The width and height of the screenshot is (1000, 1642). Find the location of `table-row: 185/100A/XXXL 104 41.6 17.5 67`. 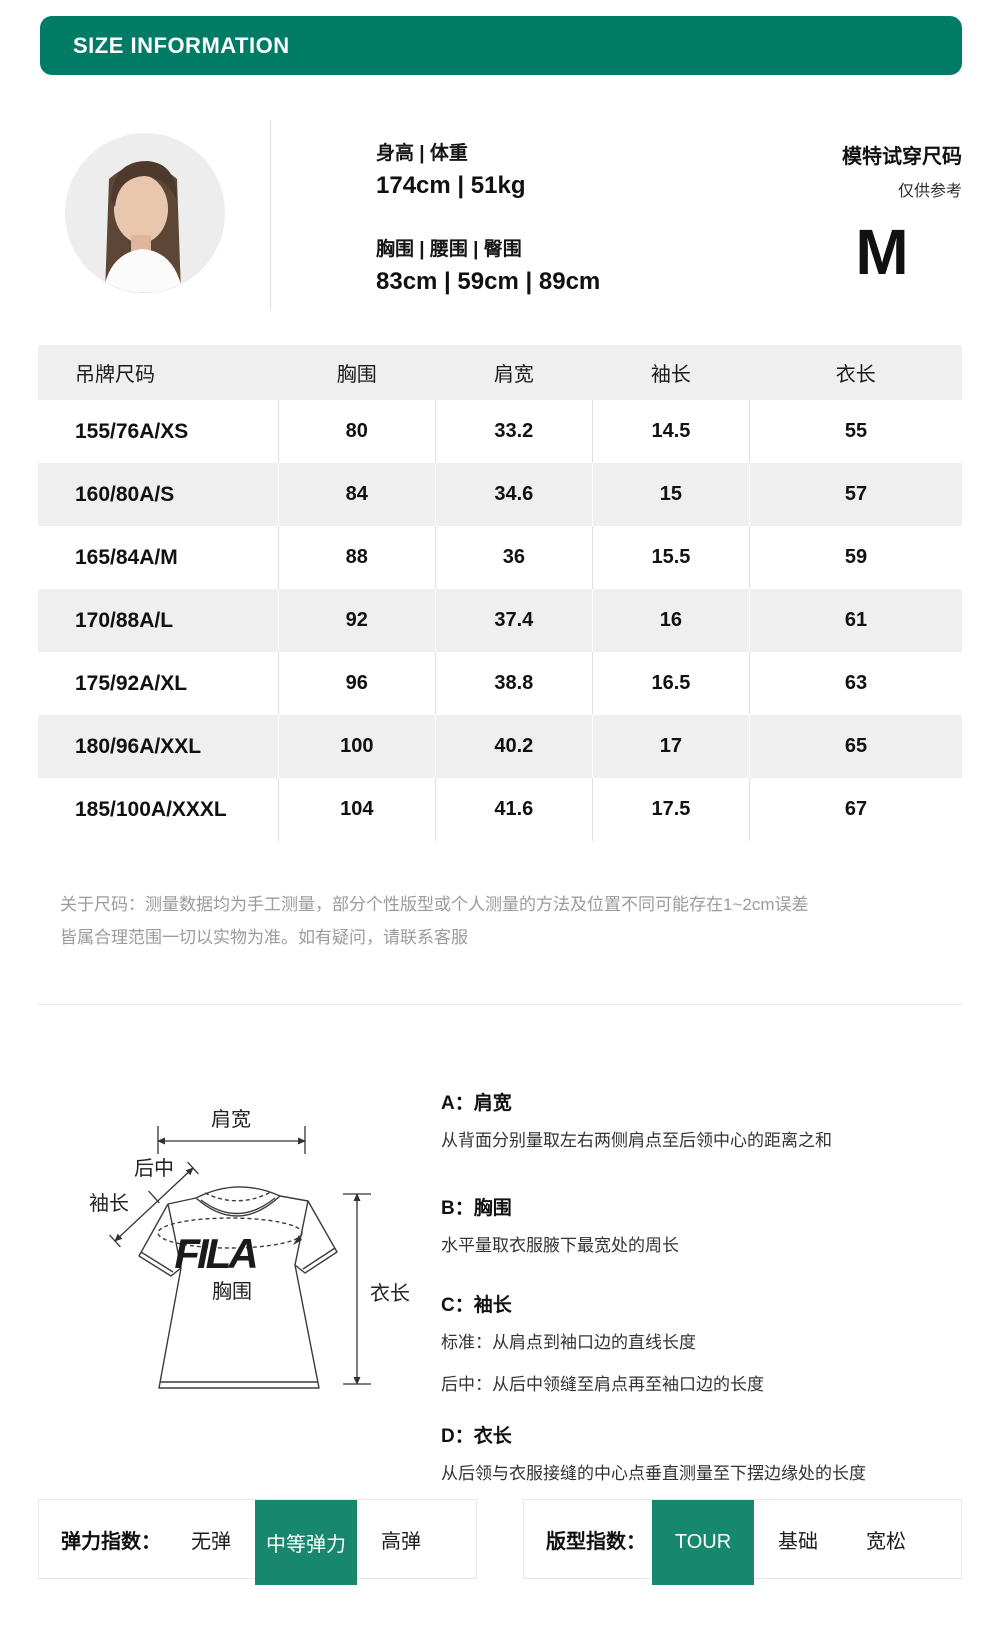

table-row: 185/100A/XXXL 104 41.6 17.5 67 is located at coordinates (500, 809).